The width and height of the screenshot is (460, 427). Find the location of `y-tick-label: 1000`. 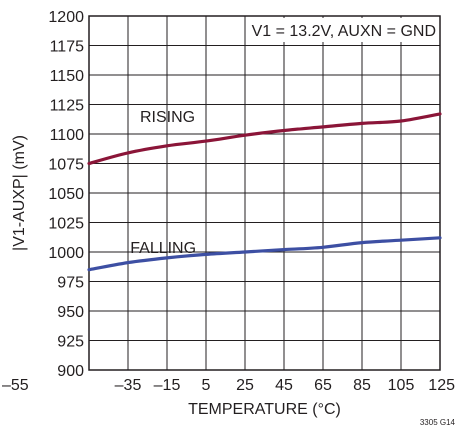

y-tick-label: 1000 is located at coordinates (66, 253).